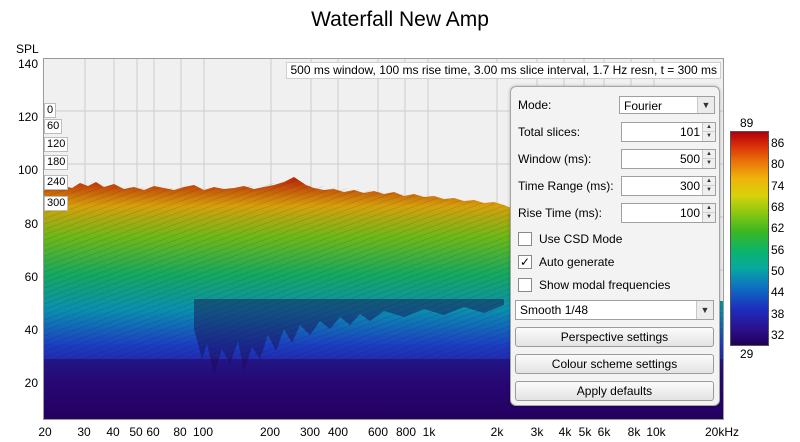 This screenshot has height=442, width=800. Describe the element at coordinates (31, 383) in the screenshot. I see `y-tick-20: 20` at that location.